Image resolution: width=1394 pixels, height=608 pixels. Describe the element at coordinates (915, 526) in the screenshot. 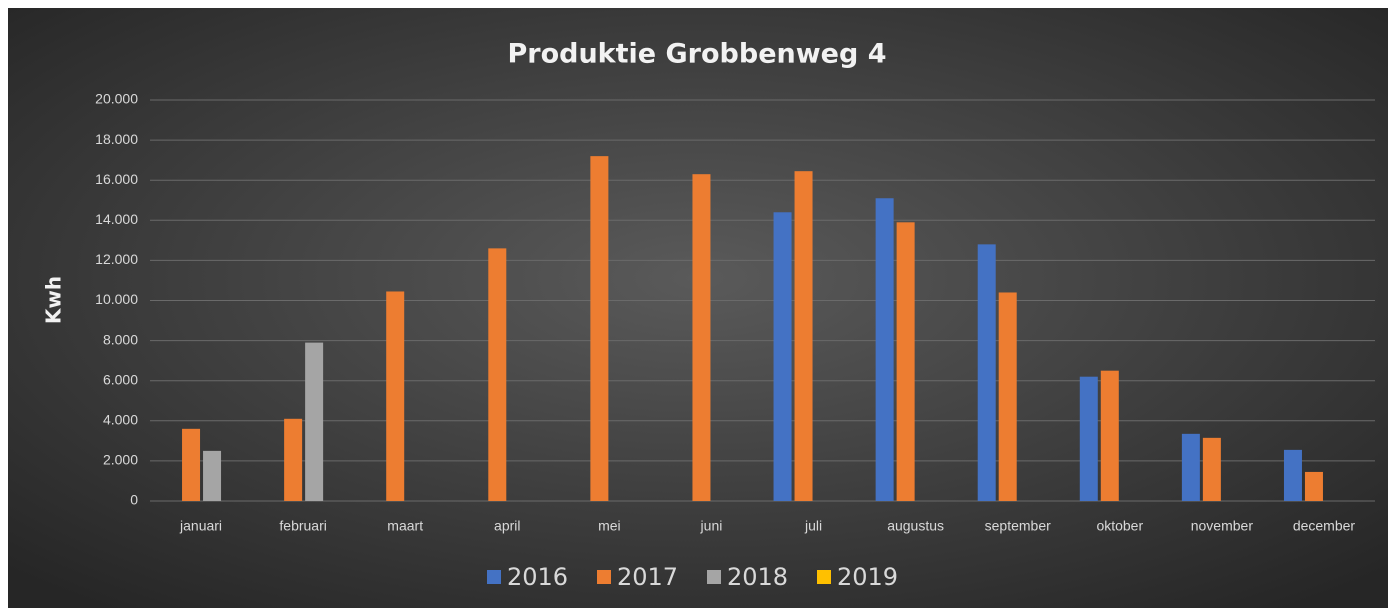

I see `x-tick-label: augustus` at that location.